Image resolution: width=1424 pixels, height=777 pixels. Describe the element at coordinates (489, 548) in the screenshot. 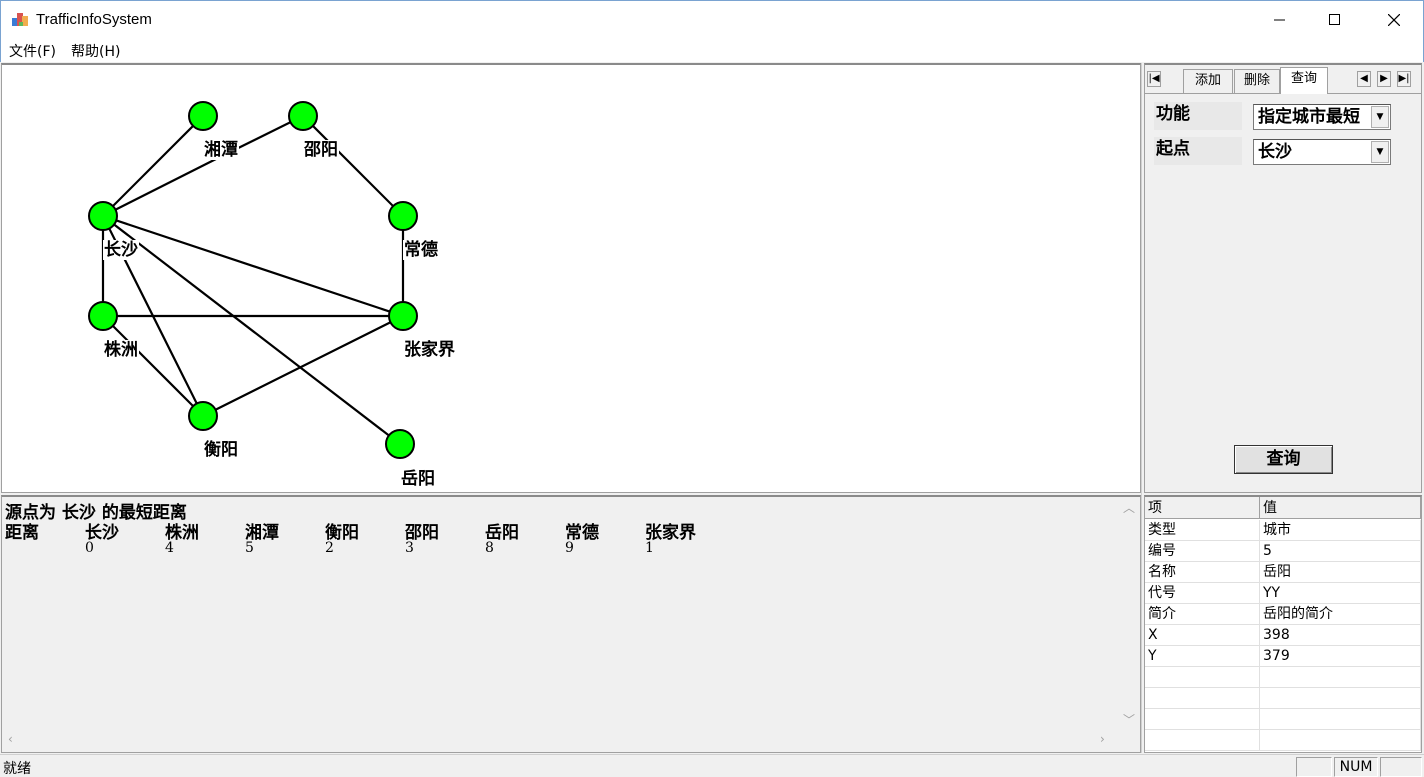

I see `output-distance-value: 8` at that location.